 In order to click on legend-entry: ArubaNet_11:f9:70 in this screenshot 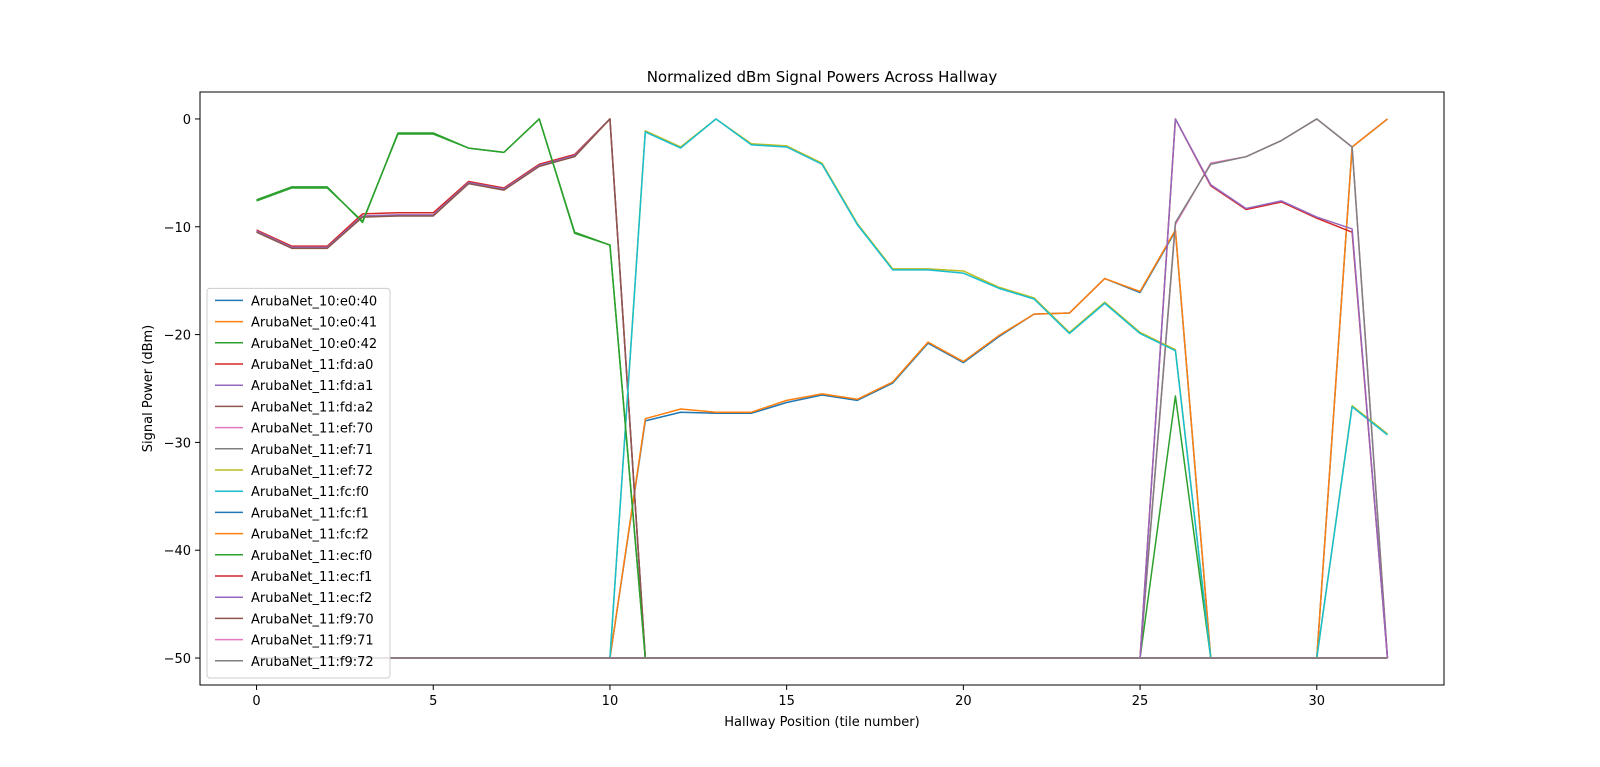, I will do `click(312, 619)`.